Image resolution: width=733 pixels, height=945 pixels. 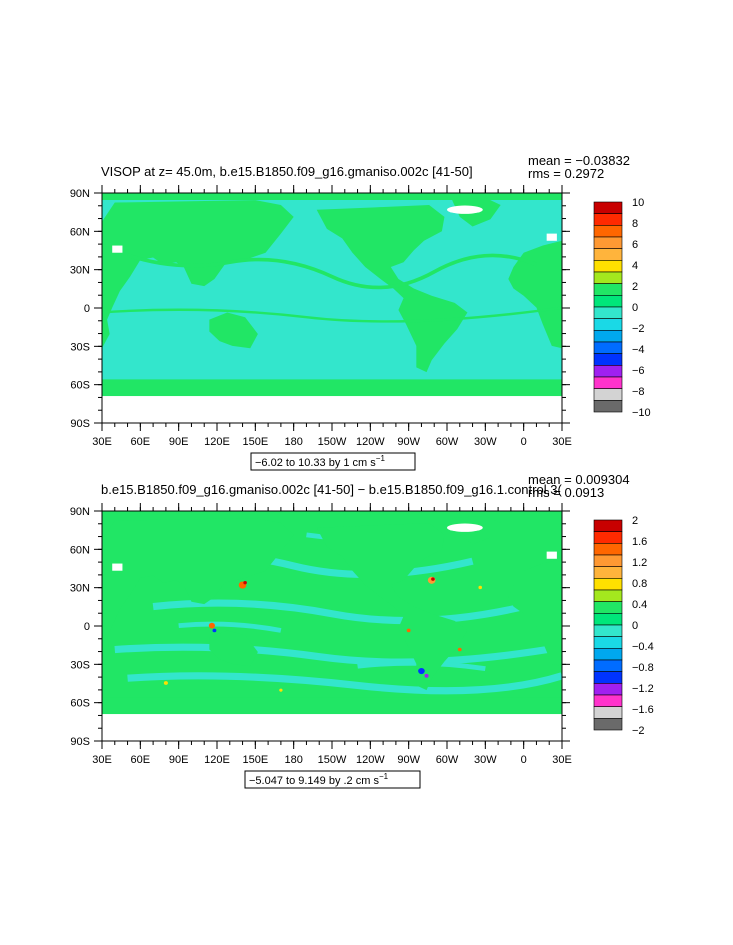 What do you see at coordinates (421, 671) in the screenshot?
I see `panel-2-anomaly-south-atlantic` at bounding box center [421, 671].